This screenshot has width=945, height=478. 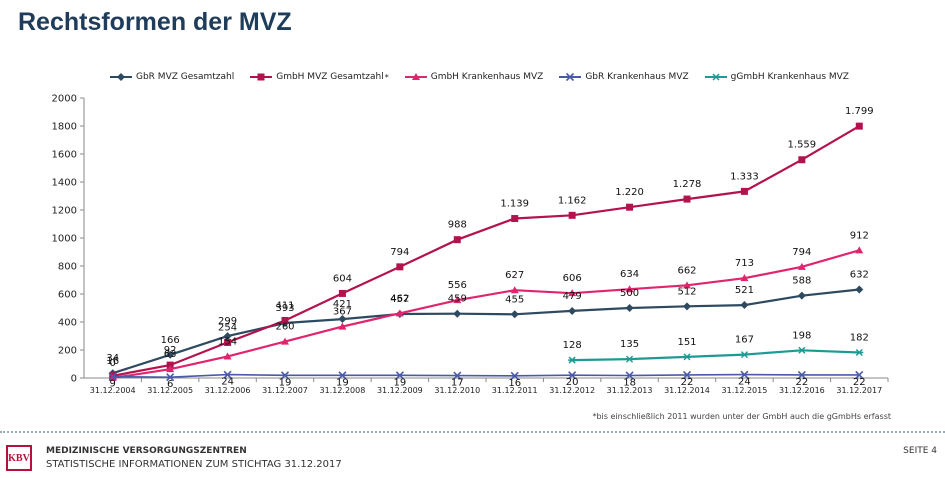 What do you see at coordinates (74, 379) in the screenshot?
I see `y-tick-label: 0` at bounding box center [74, 379].